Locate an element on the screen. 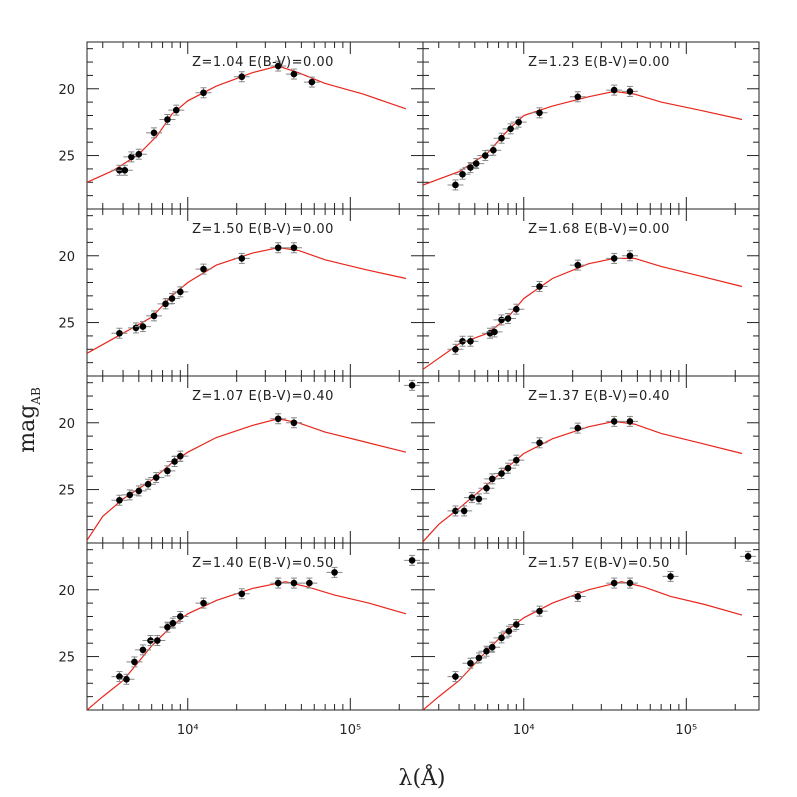  sed-panel: 20 25 Z=1.04 E(B-V)=0.00 is located at coordinates (241, 125).